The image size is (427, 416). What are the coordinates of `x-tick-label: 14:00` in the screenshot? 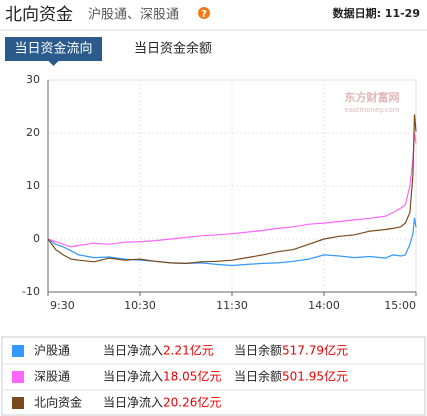 It's located at (324, 305).